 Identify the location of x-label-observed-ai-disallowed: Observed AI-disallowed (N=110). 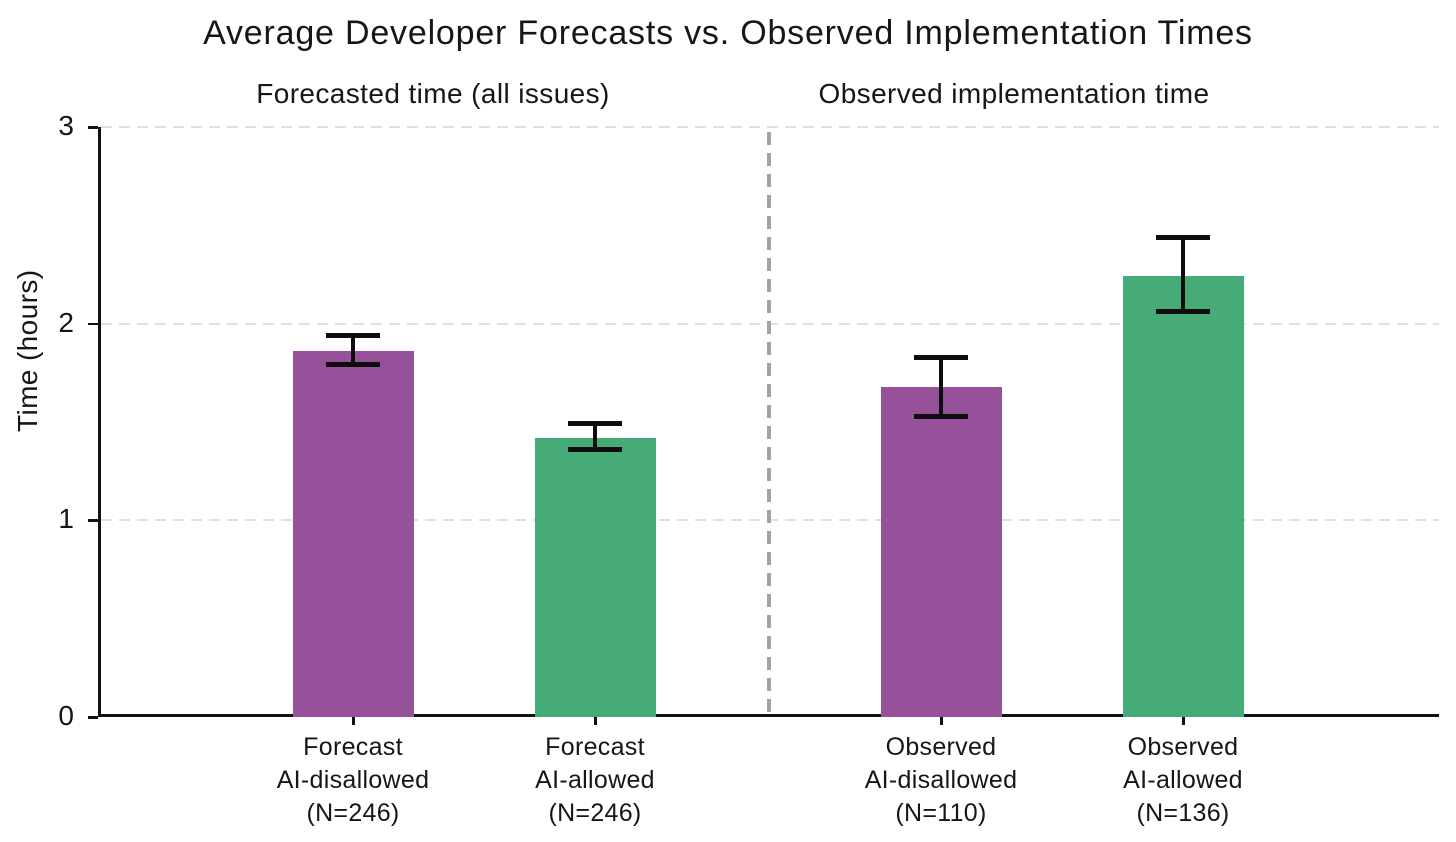
(941, 780).